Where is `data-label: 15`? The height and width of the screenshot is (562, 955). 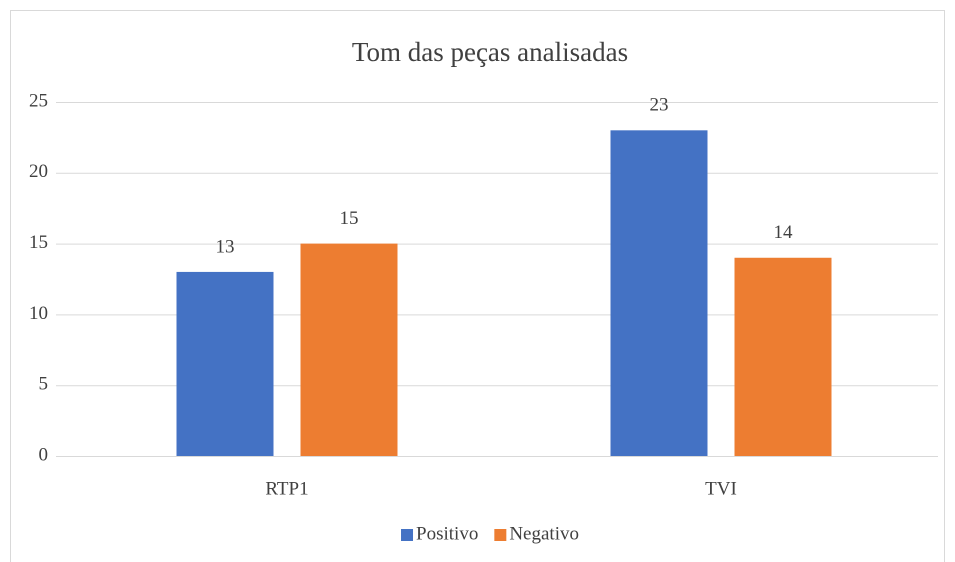 data-label: 15 is located at coordinates (349, 218).